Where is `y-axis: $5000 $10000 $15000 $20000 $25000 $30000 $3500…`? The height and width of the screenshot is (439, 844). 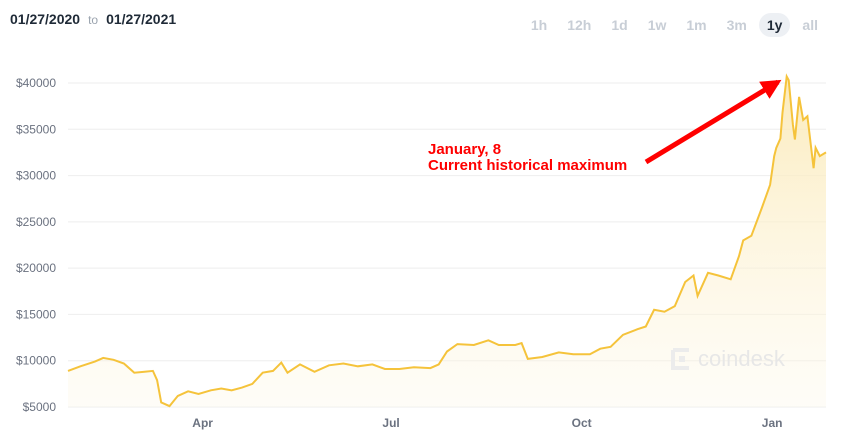 y-axis: $5000 $10000 $15000 $20000 $25000 $30000 $3500… is located at coordinates (36, 245).